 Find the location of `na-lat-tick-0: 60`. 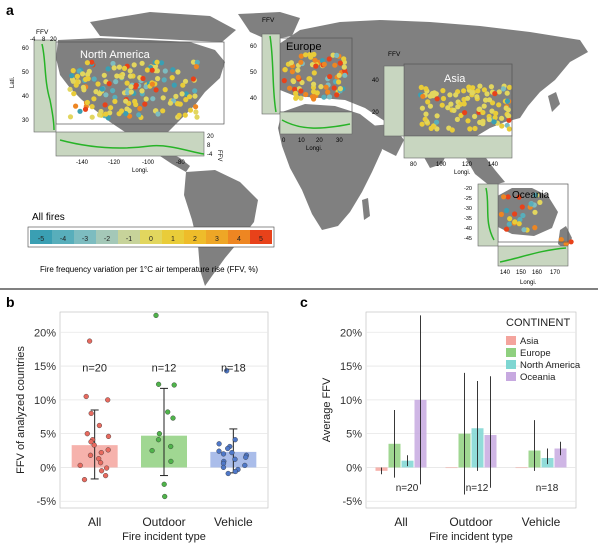

na-lat-tick-0: 60 is located at coordinates (25, 49).